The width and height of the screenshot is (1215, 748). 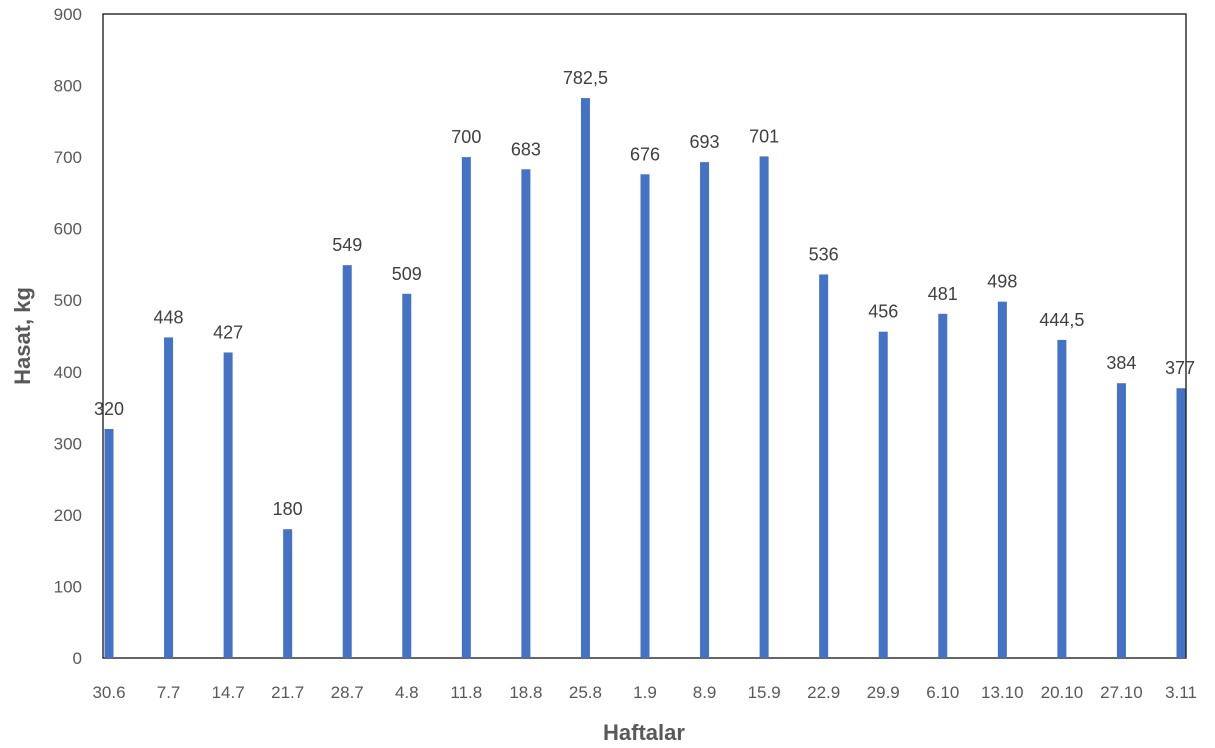 I want to click on y-tick-label: 0, so click(x=77, y=658).